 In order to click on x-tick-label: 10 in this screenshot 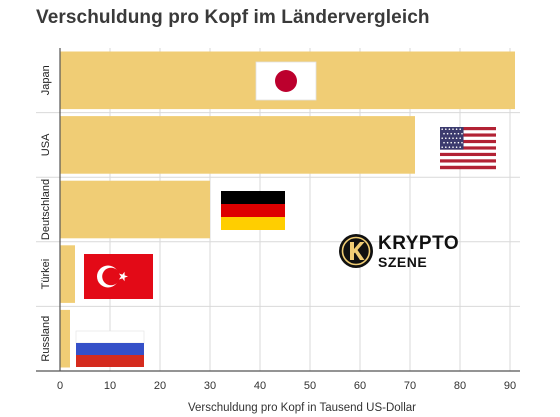, I will do `click(110, 386)`.